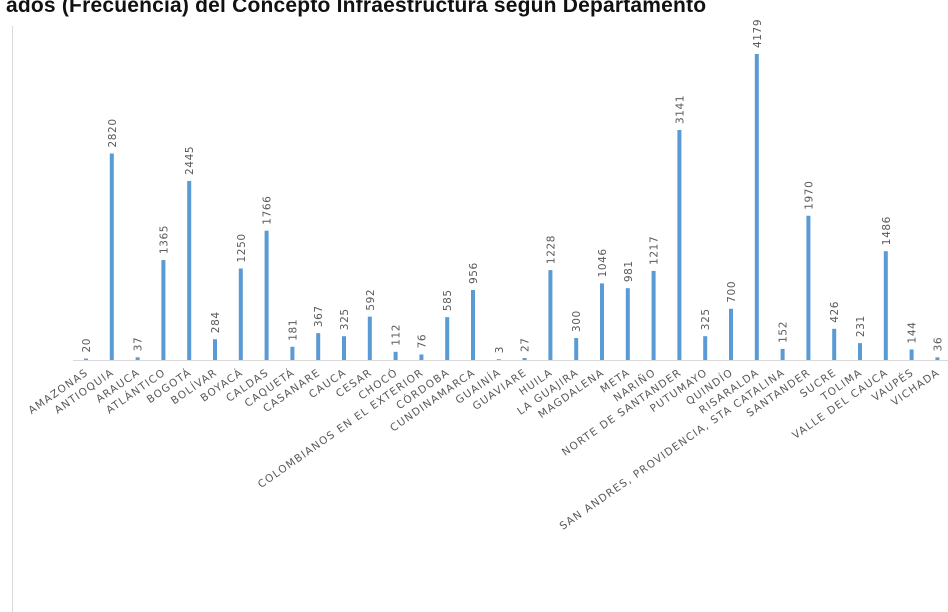  What do you see at coordinates (784, 332) in the screenshot?
I see `data-label: 152` at bounding box center [784, 332].